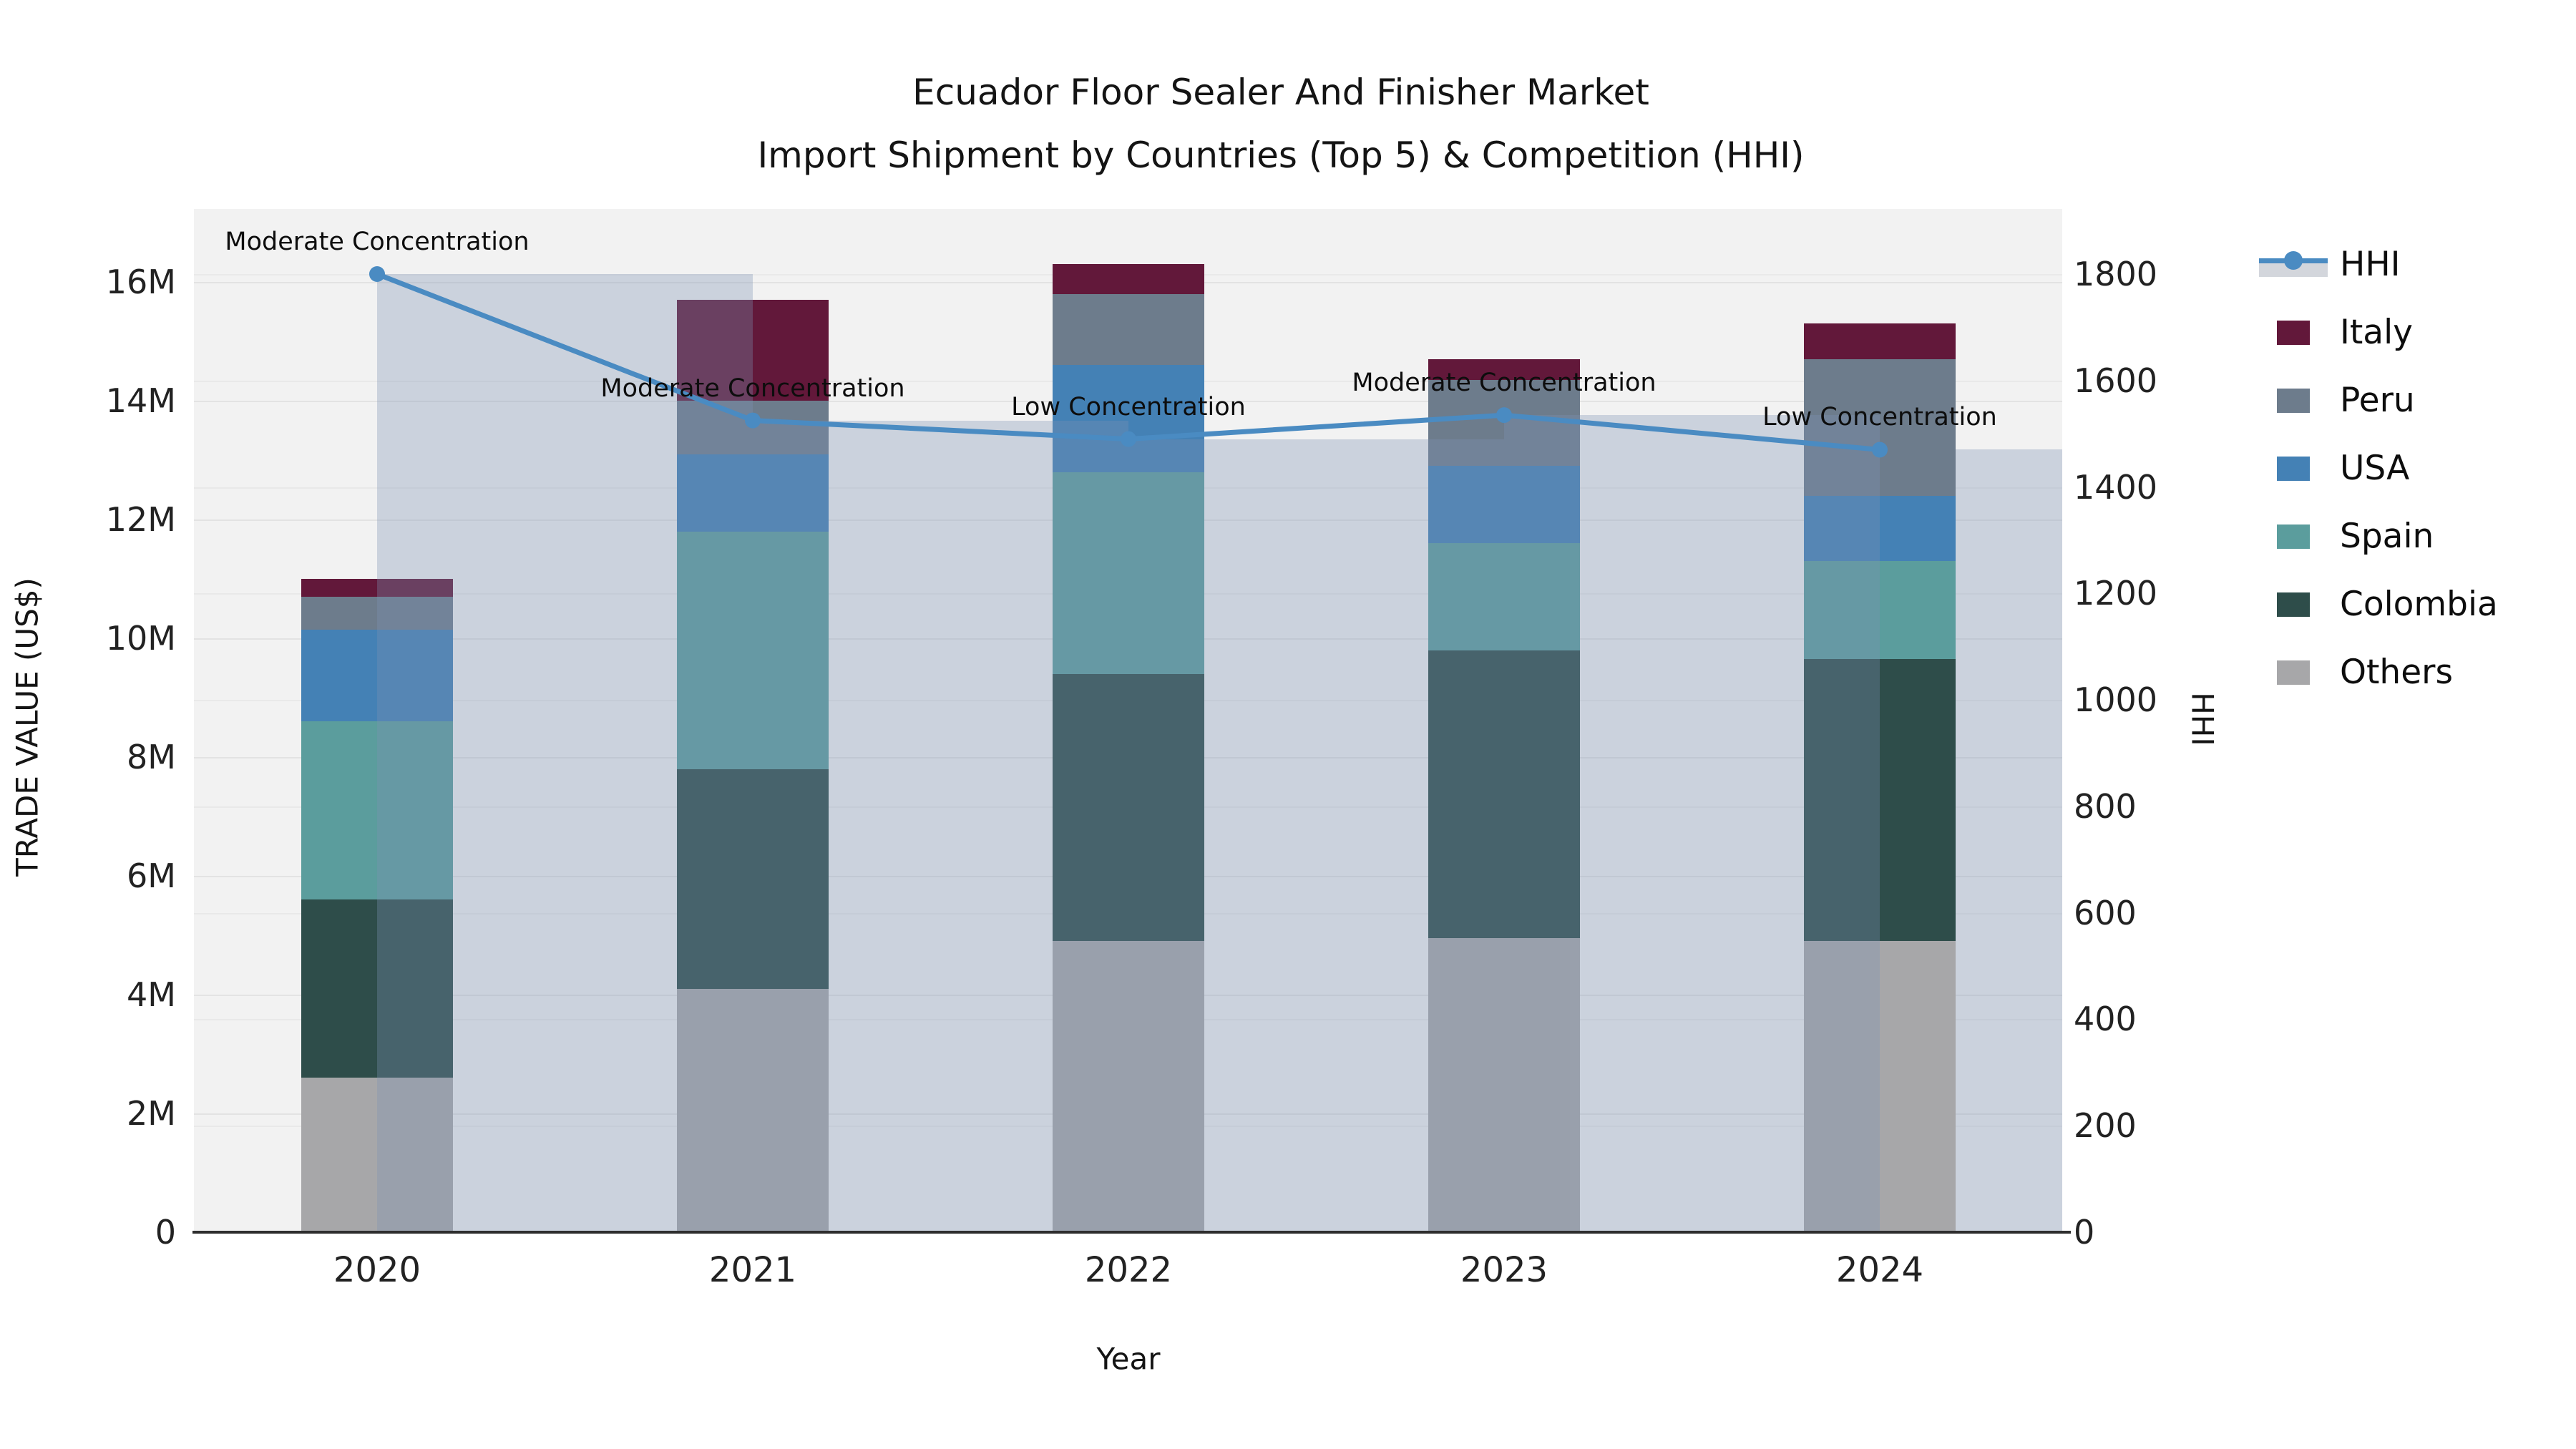 This screenshot has height=1449, width=2576. I want to click on legend-swatch-peru, so click(2293, 400).